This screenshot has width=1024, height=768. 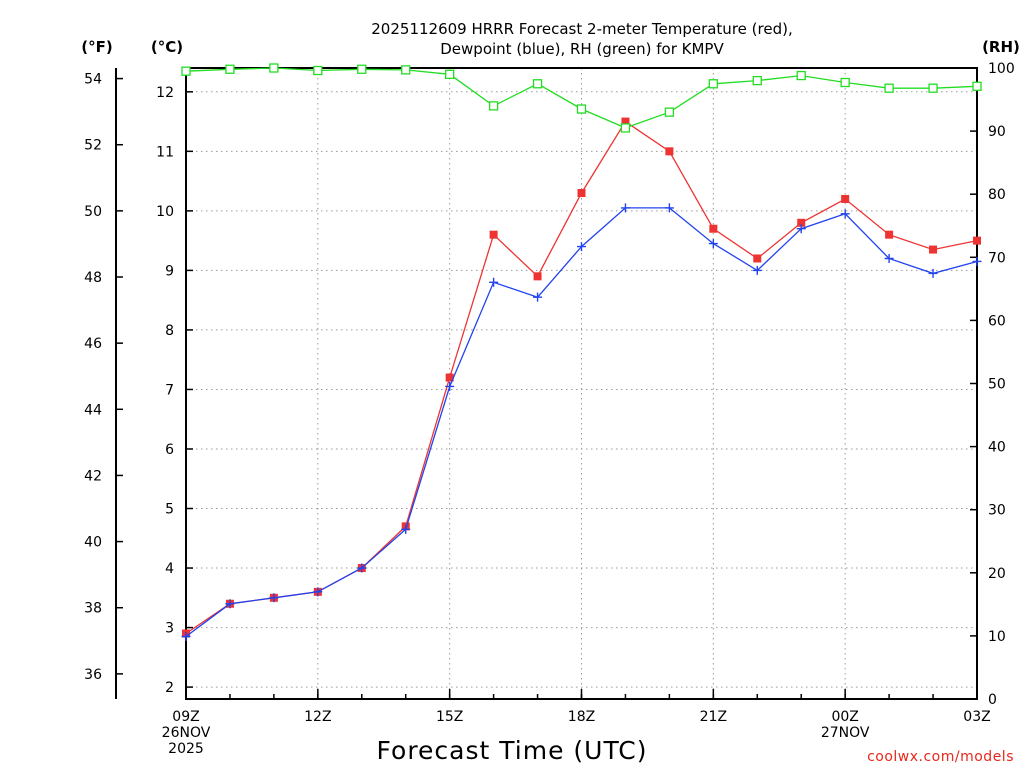 I want to click on rh-tick-label: 20, so click(x=997, y=574).